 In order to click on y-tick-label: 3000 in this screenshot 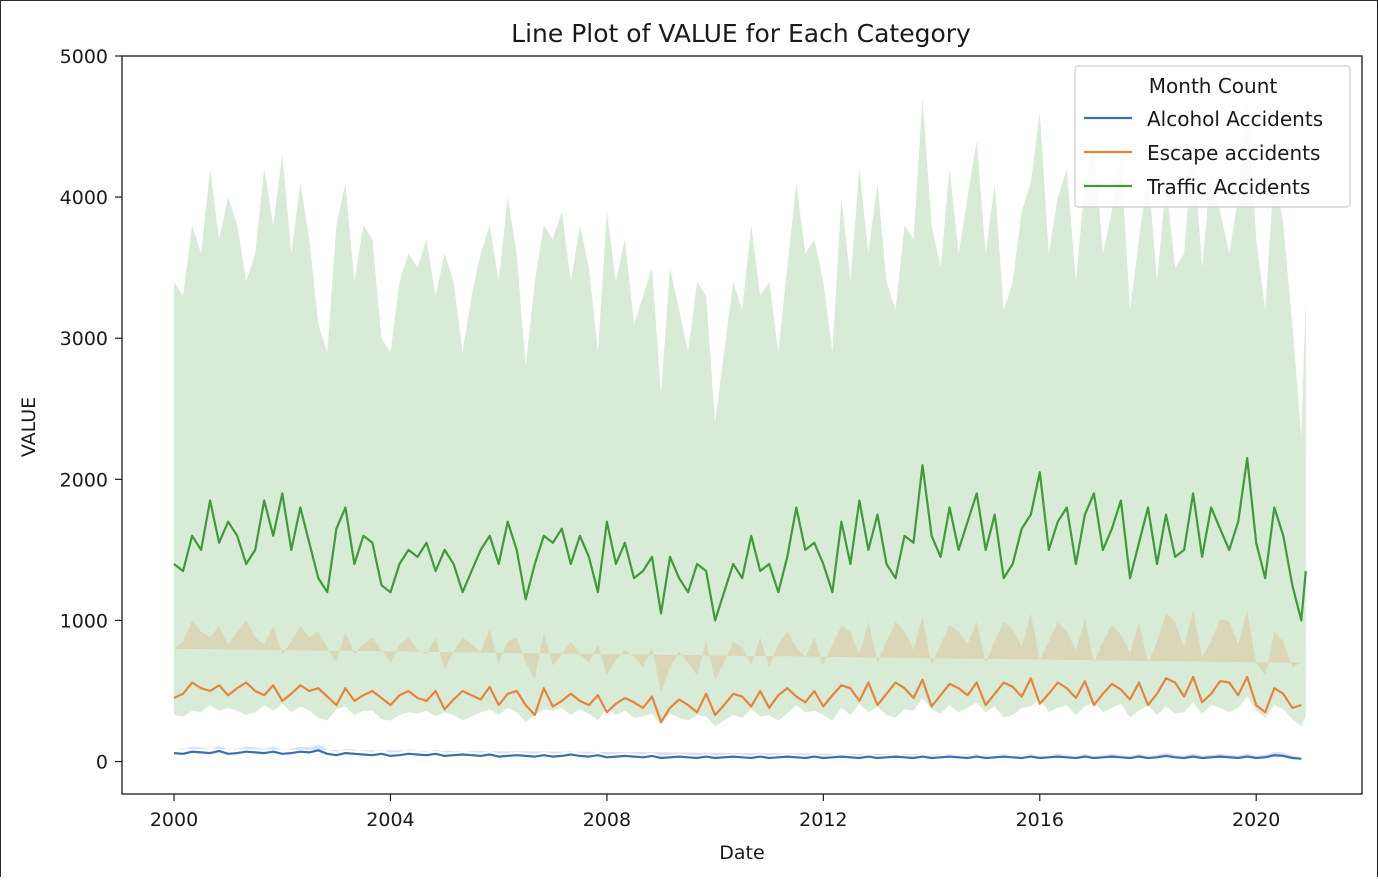, I will do `click(84, 339)`.